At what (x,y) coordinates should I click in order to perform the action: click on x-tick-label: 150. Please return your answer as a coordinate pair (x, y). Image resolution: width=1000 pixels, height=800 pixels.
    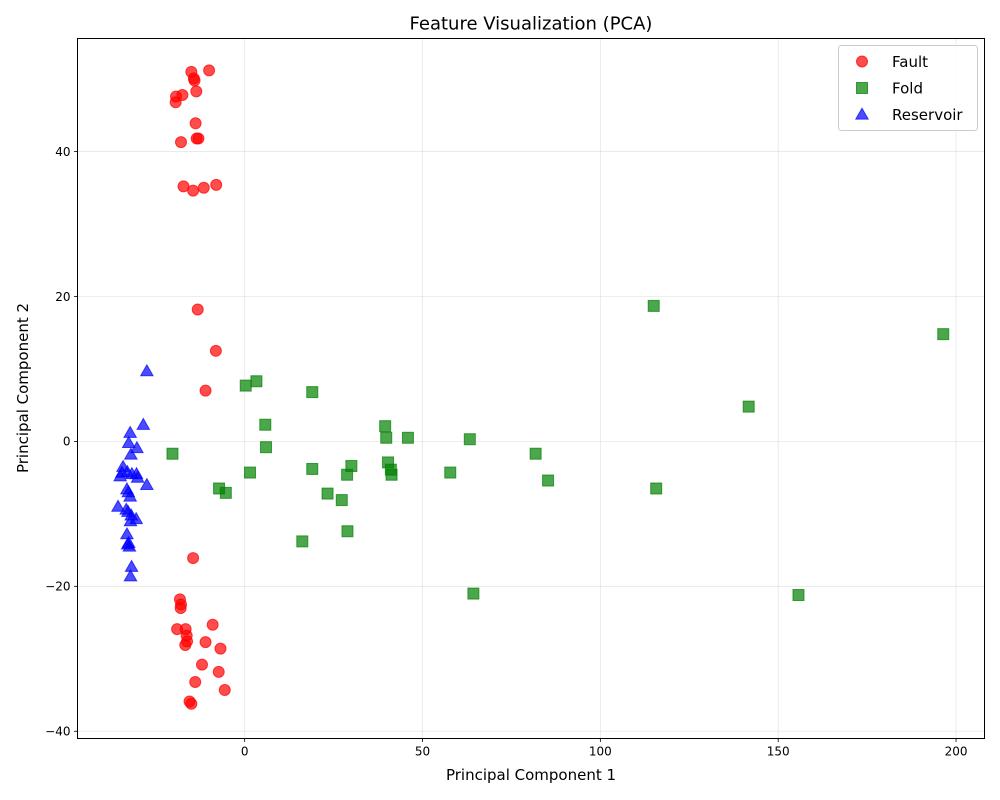
    Looking at the image, I should click on (778, 752).